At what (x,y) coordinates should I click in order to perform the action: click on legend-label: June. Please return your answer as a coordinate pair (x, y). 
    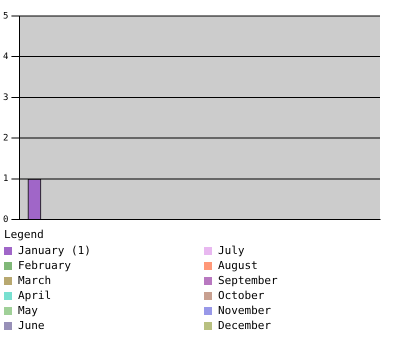
    Looking at the image, I should click on (31, 325).